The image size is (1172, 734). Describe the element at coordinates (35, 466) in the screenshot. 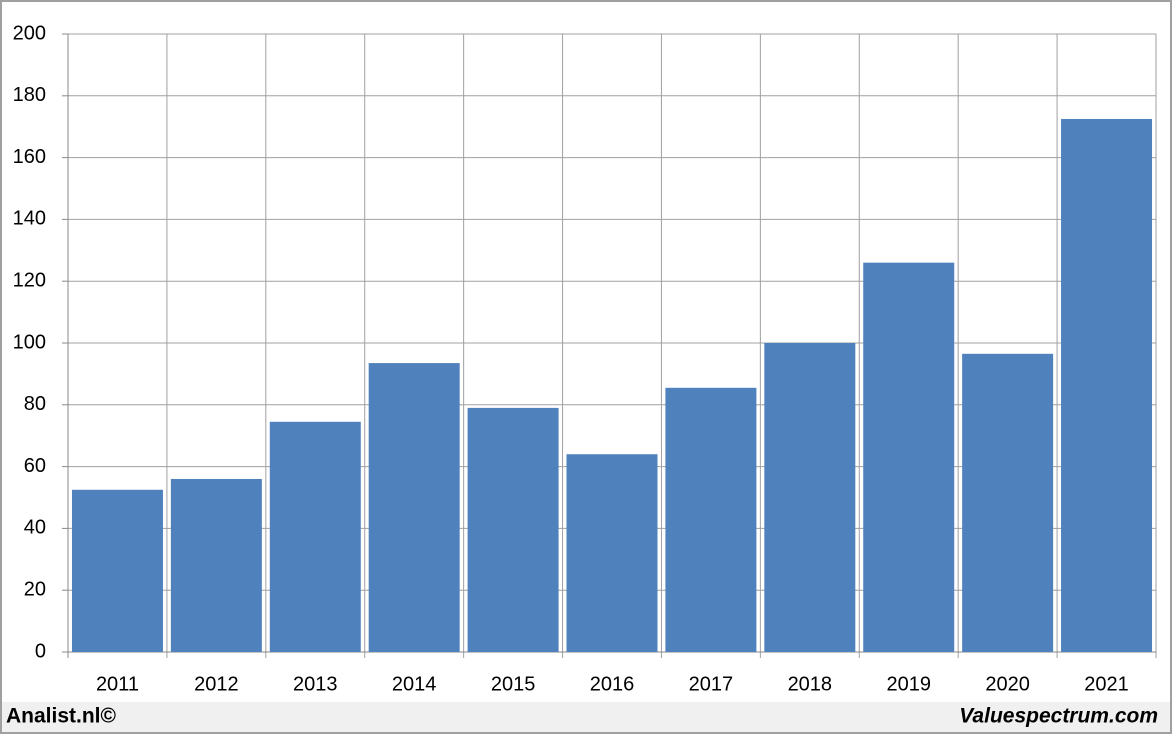

I see `y-tick-label: 60` at that location.